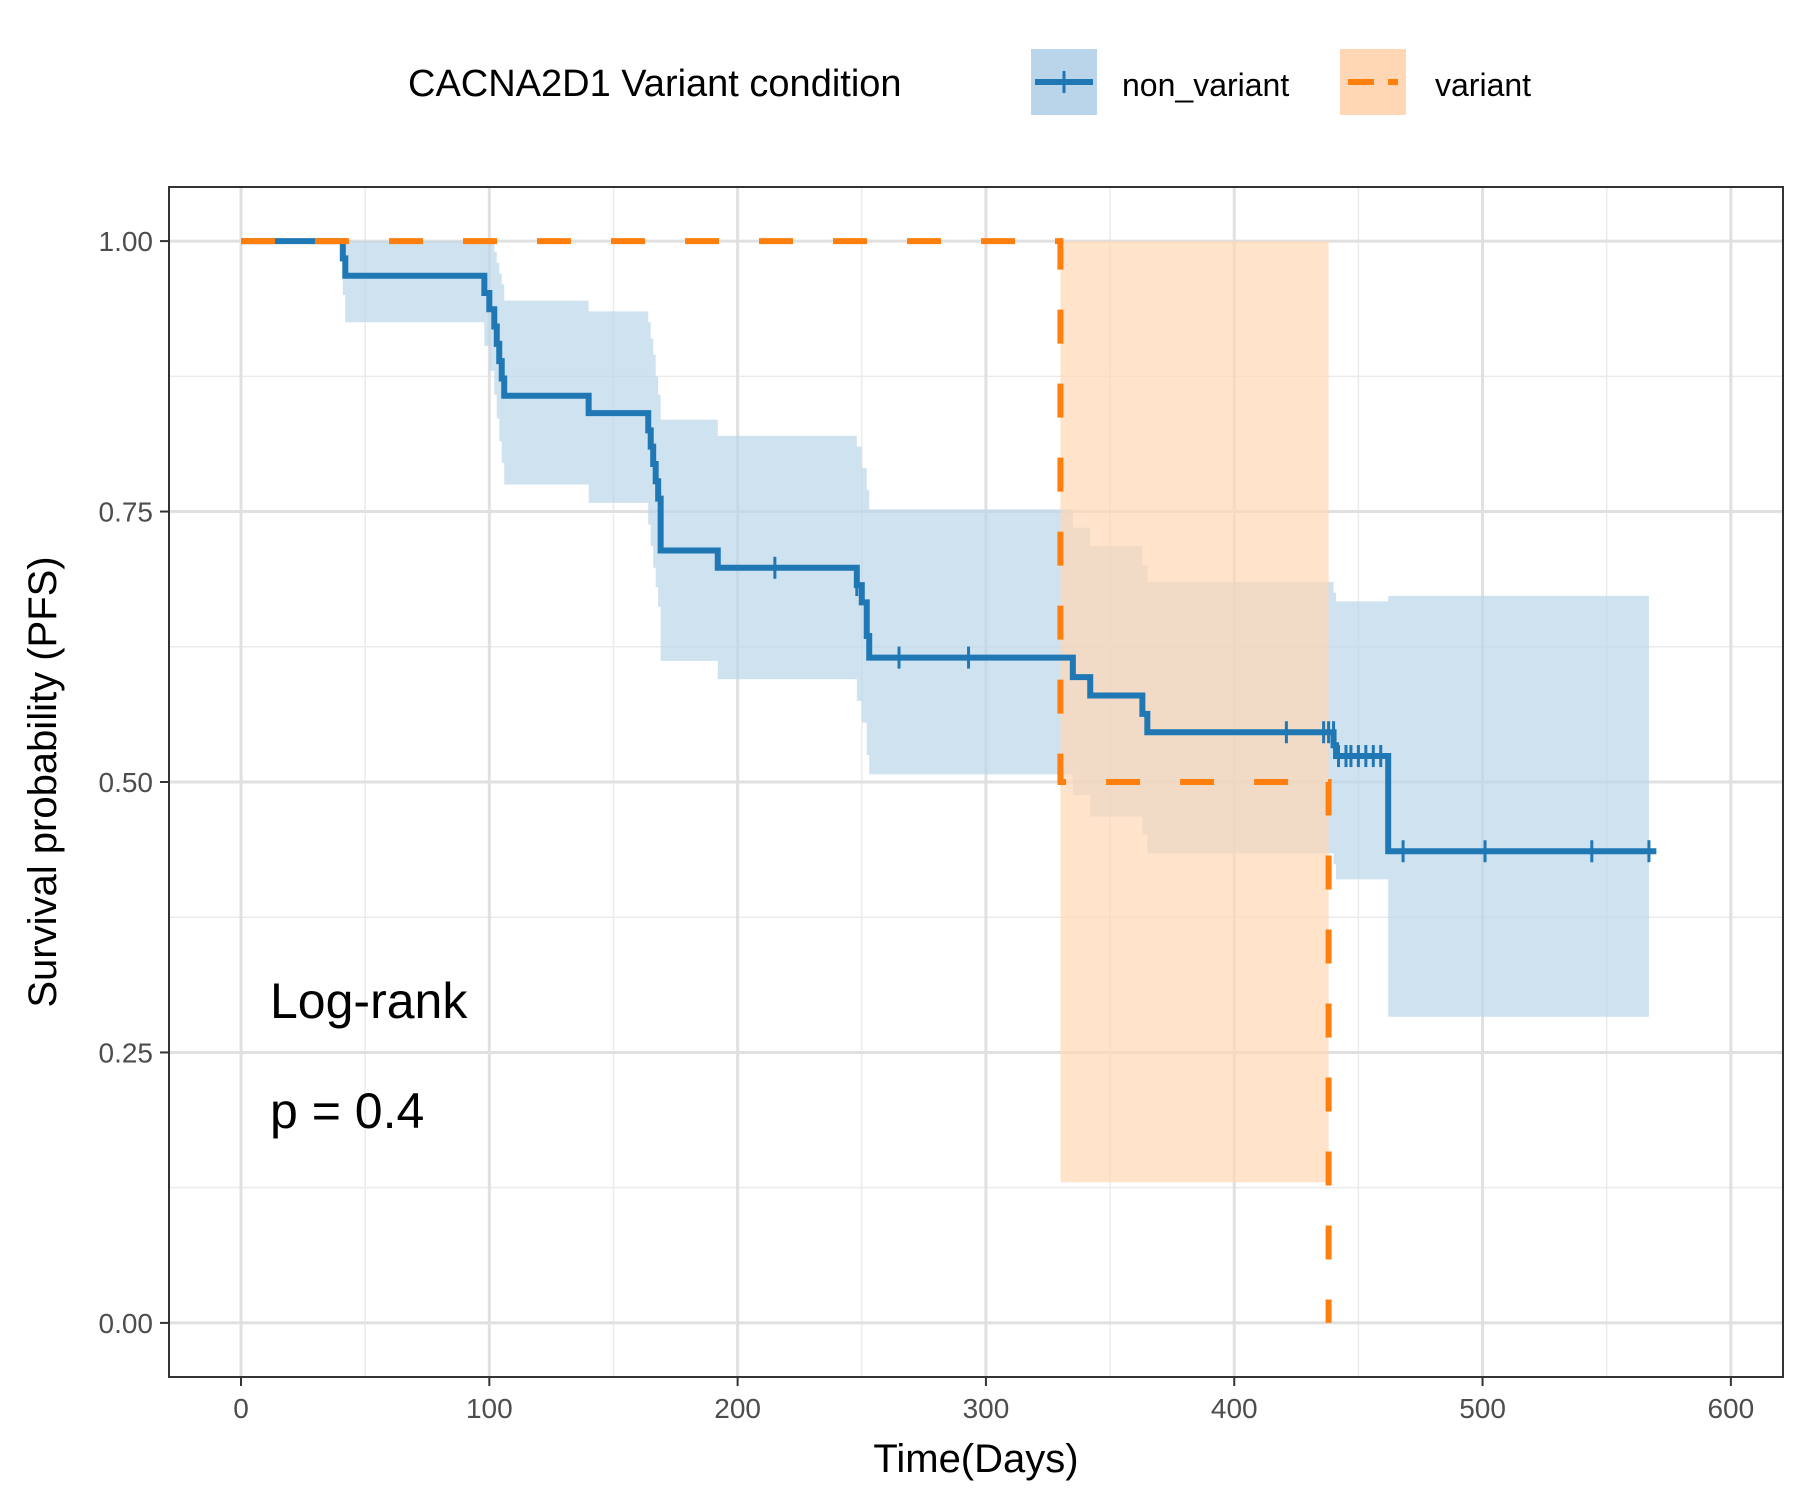 The width and height of the screenshot is (1800, 1505). Describe the element at coordinates (1482, 1408) in the screenshot. I see `x-tick-label: 500` at that location.